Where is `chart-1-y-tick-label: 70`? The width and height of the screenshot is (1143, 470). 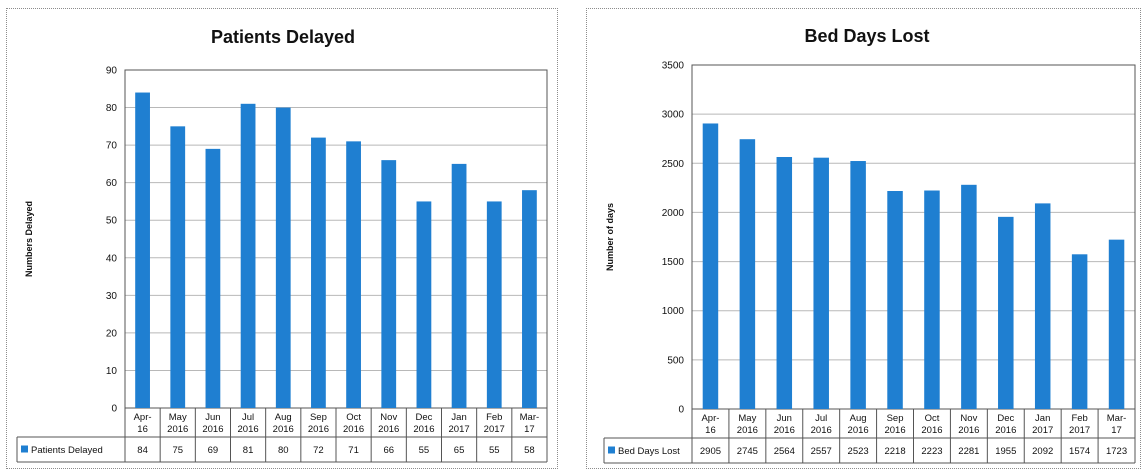
chart-1-y-tick-label: 70 is located at coordinates (112, 146).